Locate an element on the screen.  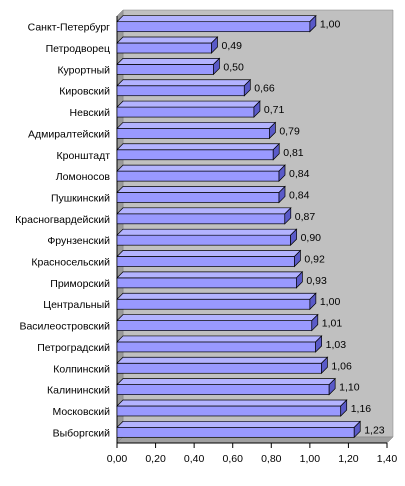
value-label: 0,90 is located at coordinates (311, 238).